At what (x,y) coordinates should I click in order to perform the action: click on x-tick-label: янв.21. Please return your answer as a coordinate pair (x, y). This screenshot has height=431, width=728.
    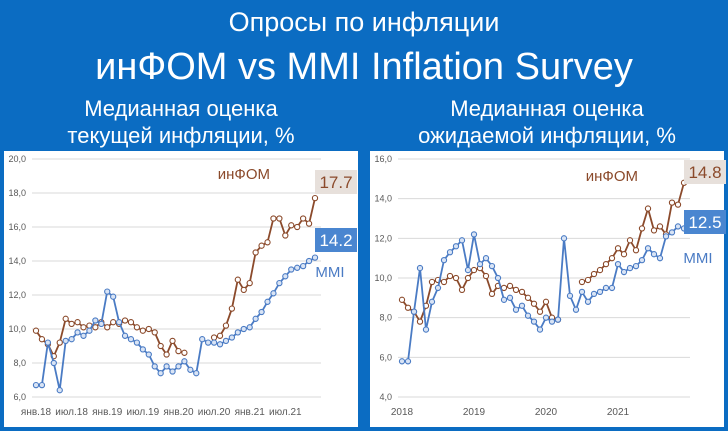
    Looking at the image, I should click on (250, 412).